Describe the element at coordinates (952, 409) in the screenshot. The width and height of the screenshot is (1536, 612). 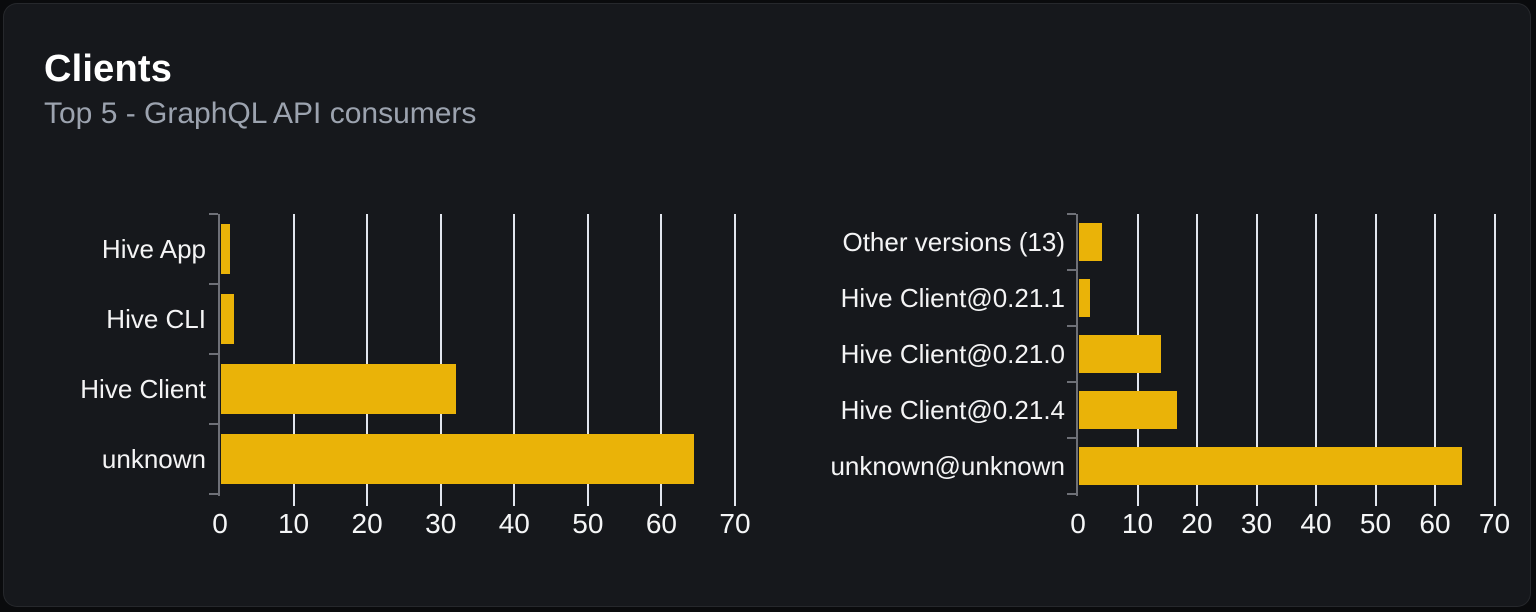
I see `category-label: Hive Client@0.21.4` at that location.